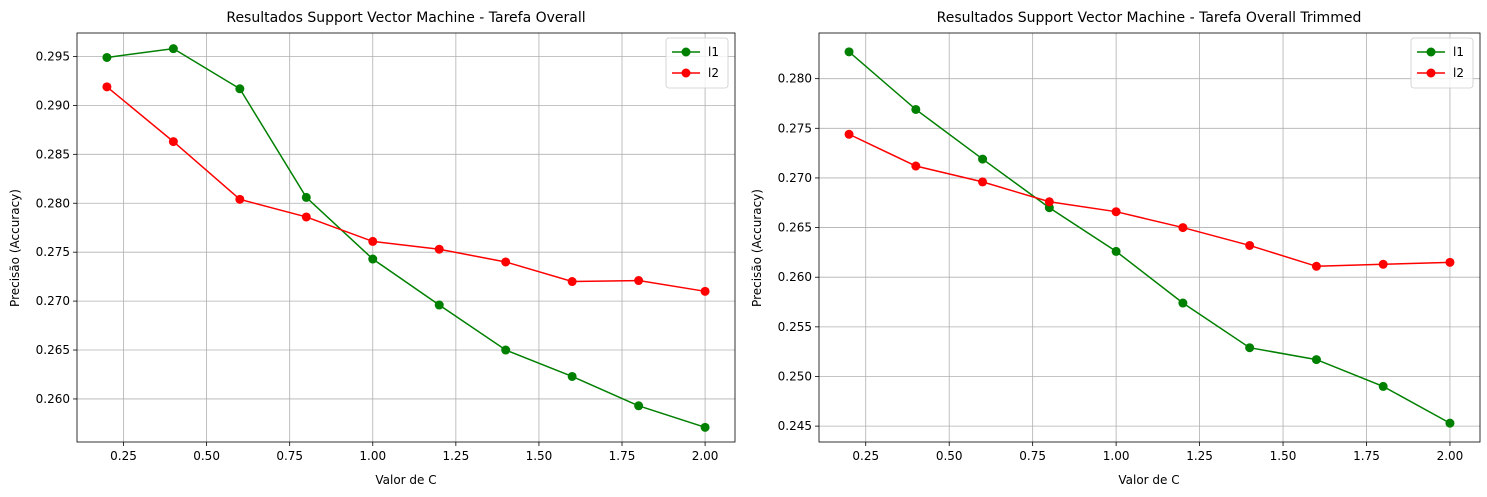 The height and width of the screenshot is (497, 1487). What do you see at coordinates (53, 105) in the screenshot?
I see `y-tick-label: 0.290` at bounding box center [53, 105].